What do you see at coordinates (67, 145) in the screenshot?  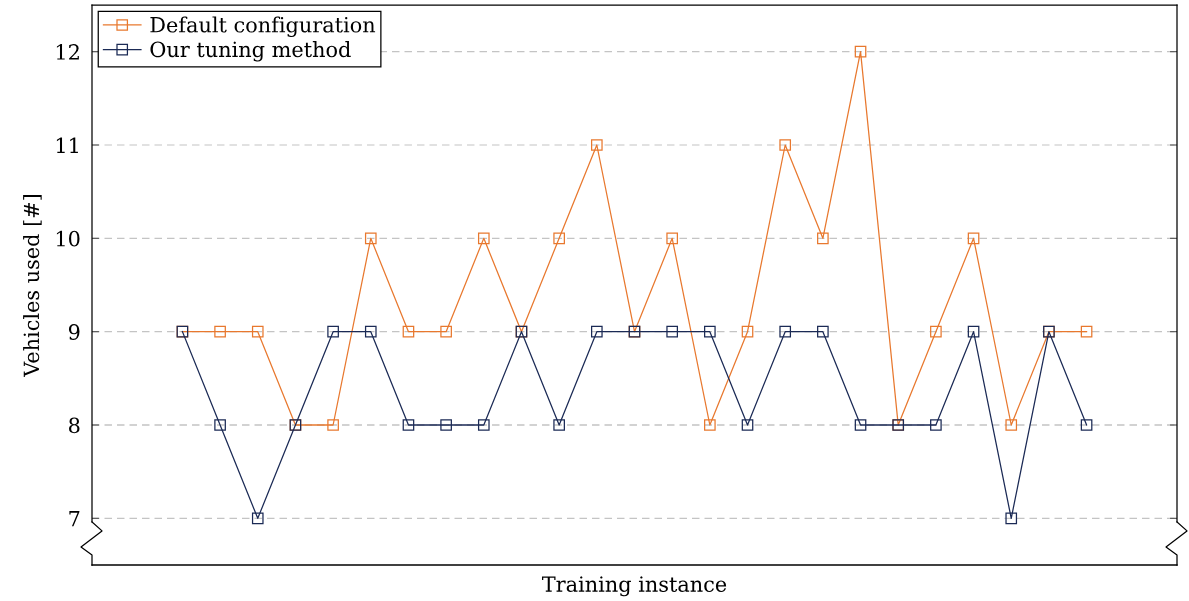 I see `y-tick-label: 11` at bounding box center [67, 145].